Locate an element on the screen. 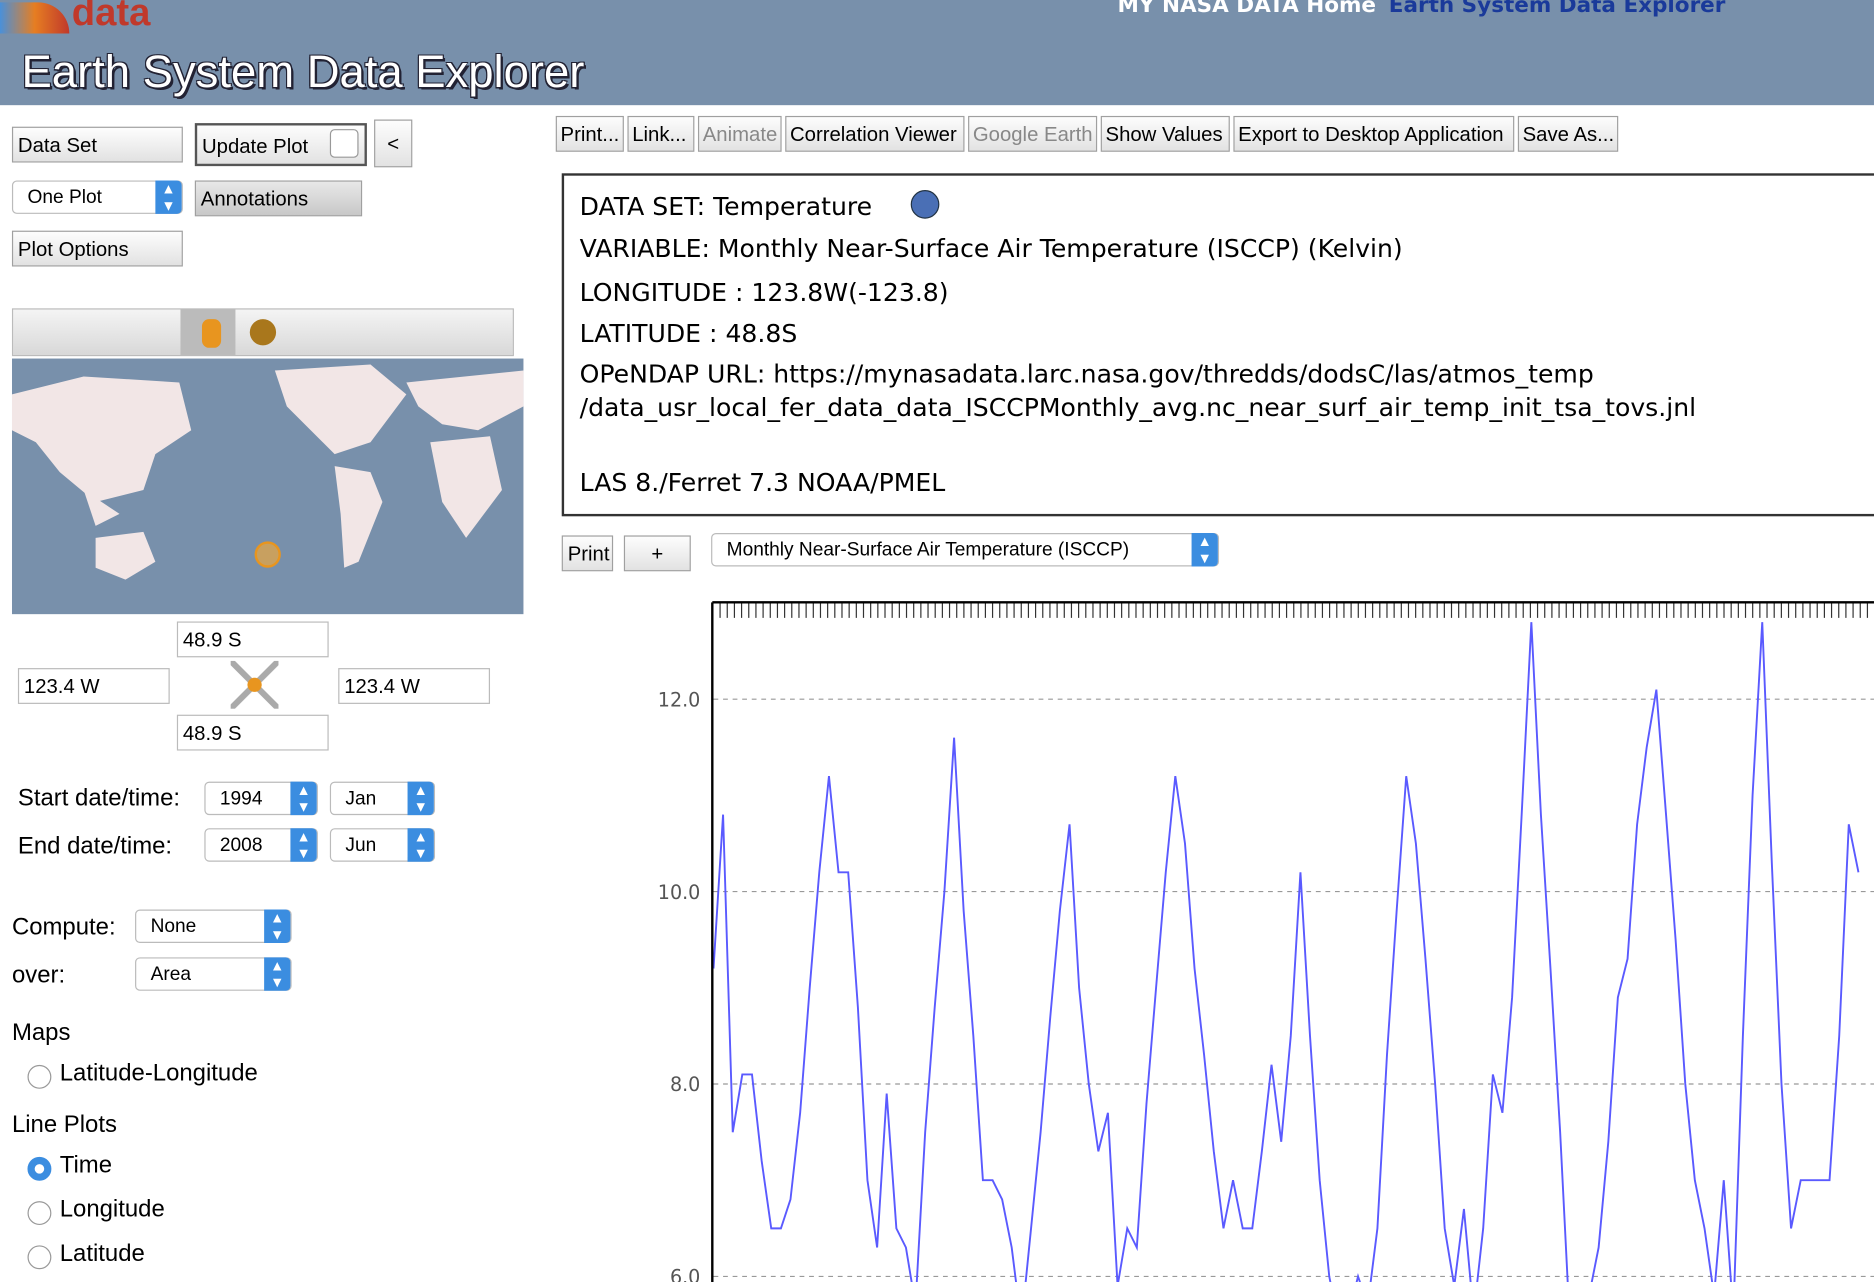 The height and width of the screenshot is (1282, 1874). region-map is located at coordinates (267, 486).